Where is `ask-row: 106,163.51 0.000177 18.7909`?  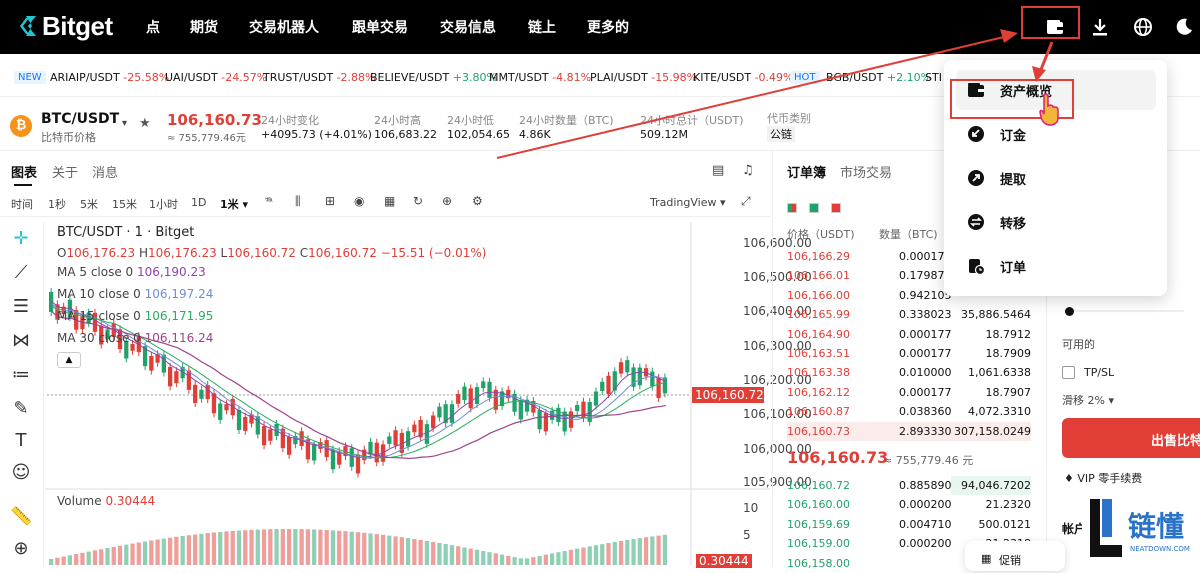
ask-row: 106,163.51 0.000177 18.7909 is located at coordinates (909, 353).